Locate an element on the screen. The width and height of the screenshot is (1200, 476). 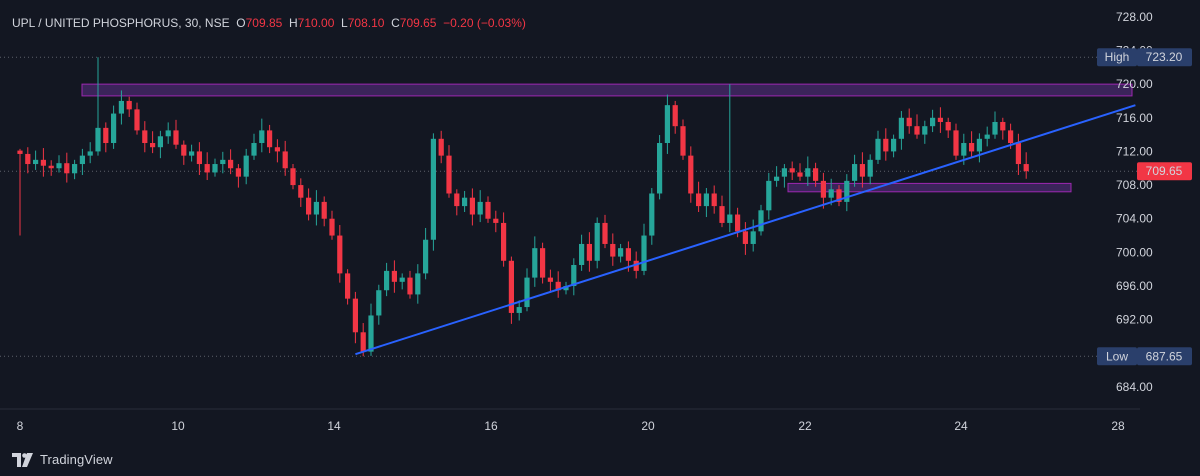
resistance-zone is located at coordinates (607, 90).